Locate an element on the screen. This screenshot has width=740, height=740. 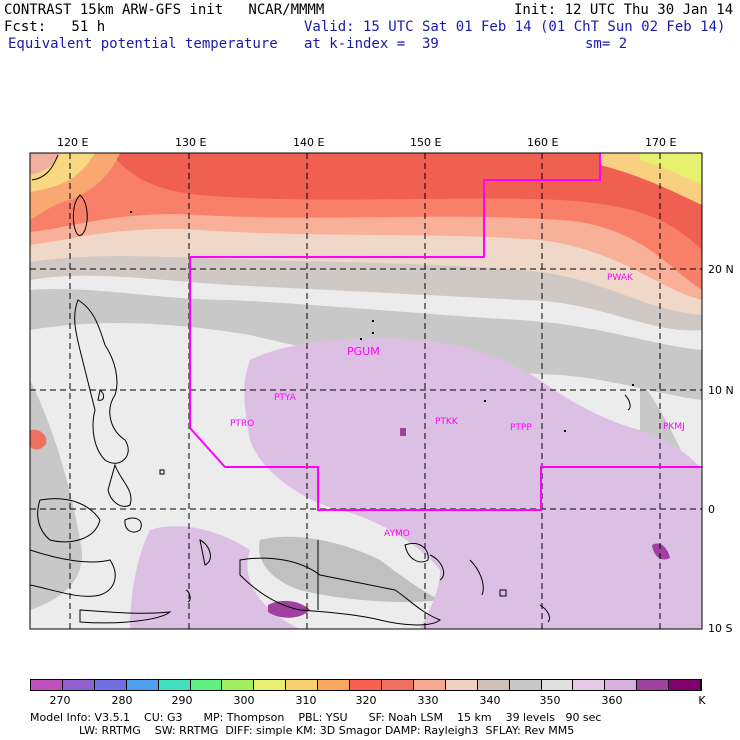
title-line: CONTRAST 15km ARW-GFS init NCAR/MMMM is located at coordinates (164, 10).